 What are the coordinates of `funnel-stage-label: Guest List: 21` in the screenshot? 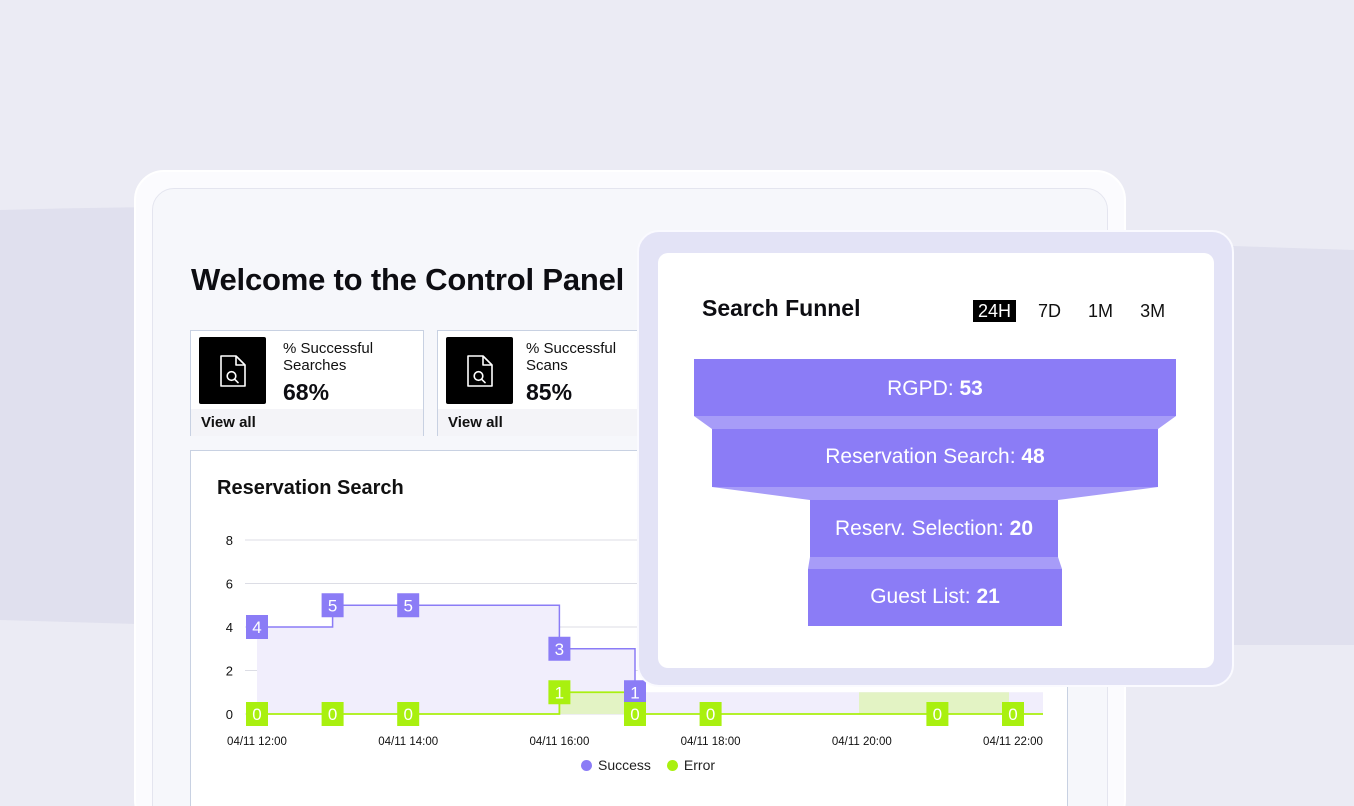 It's located at (935, 596).